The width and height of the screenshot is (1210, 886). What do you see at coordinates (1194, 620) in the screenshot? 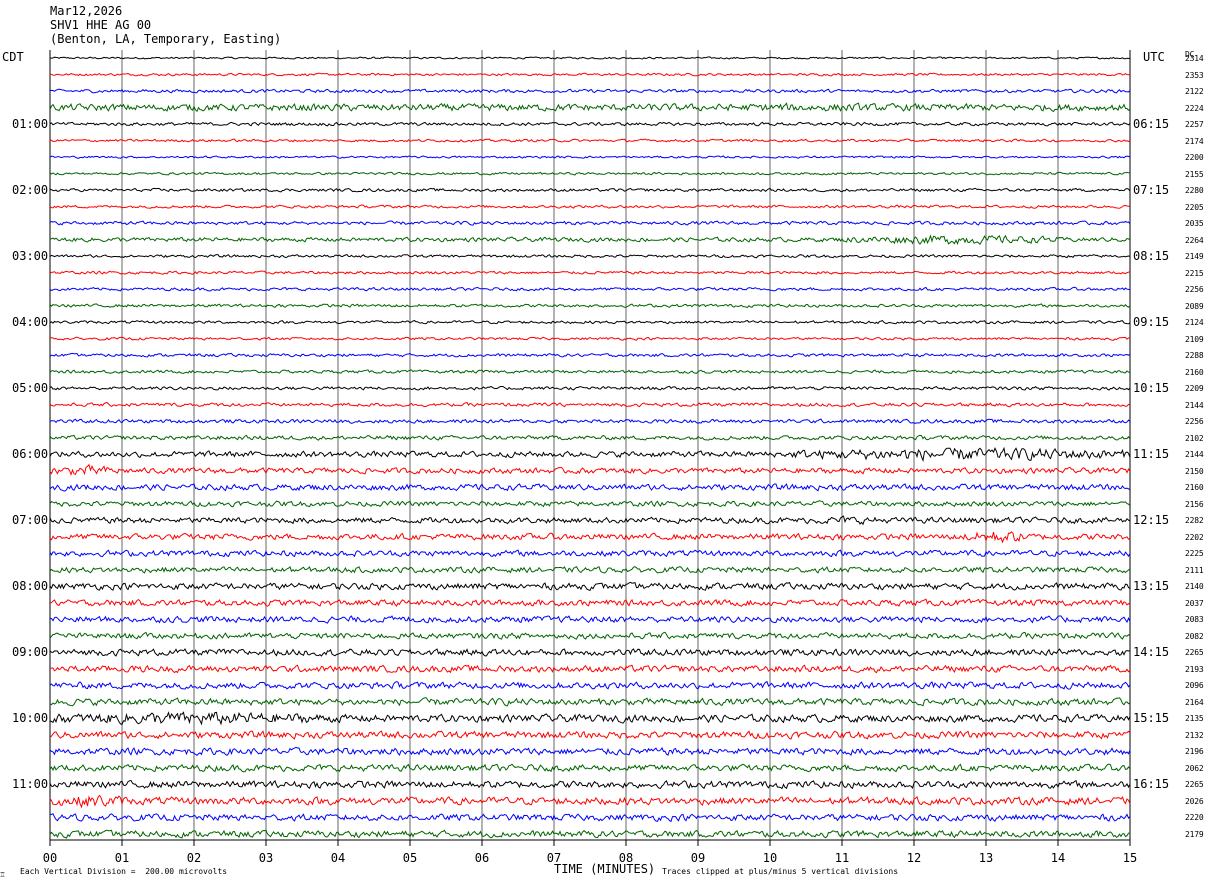
I see `dc-offset-label: 2083` at bounding box center [1194, 620].